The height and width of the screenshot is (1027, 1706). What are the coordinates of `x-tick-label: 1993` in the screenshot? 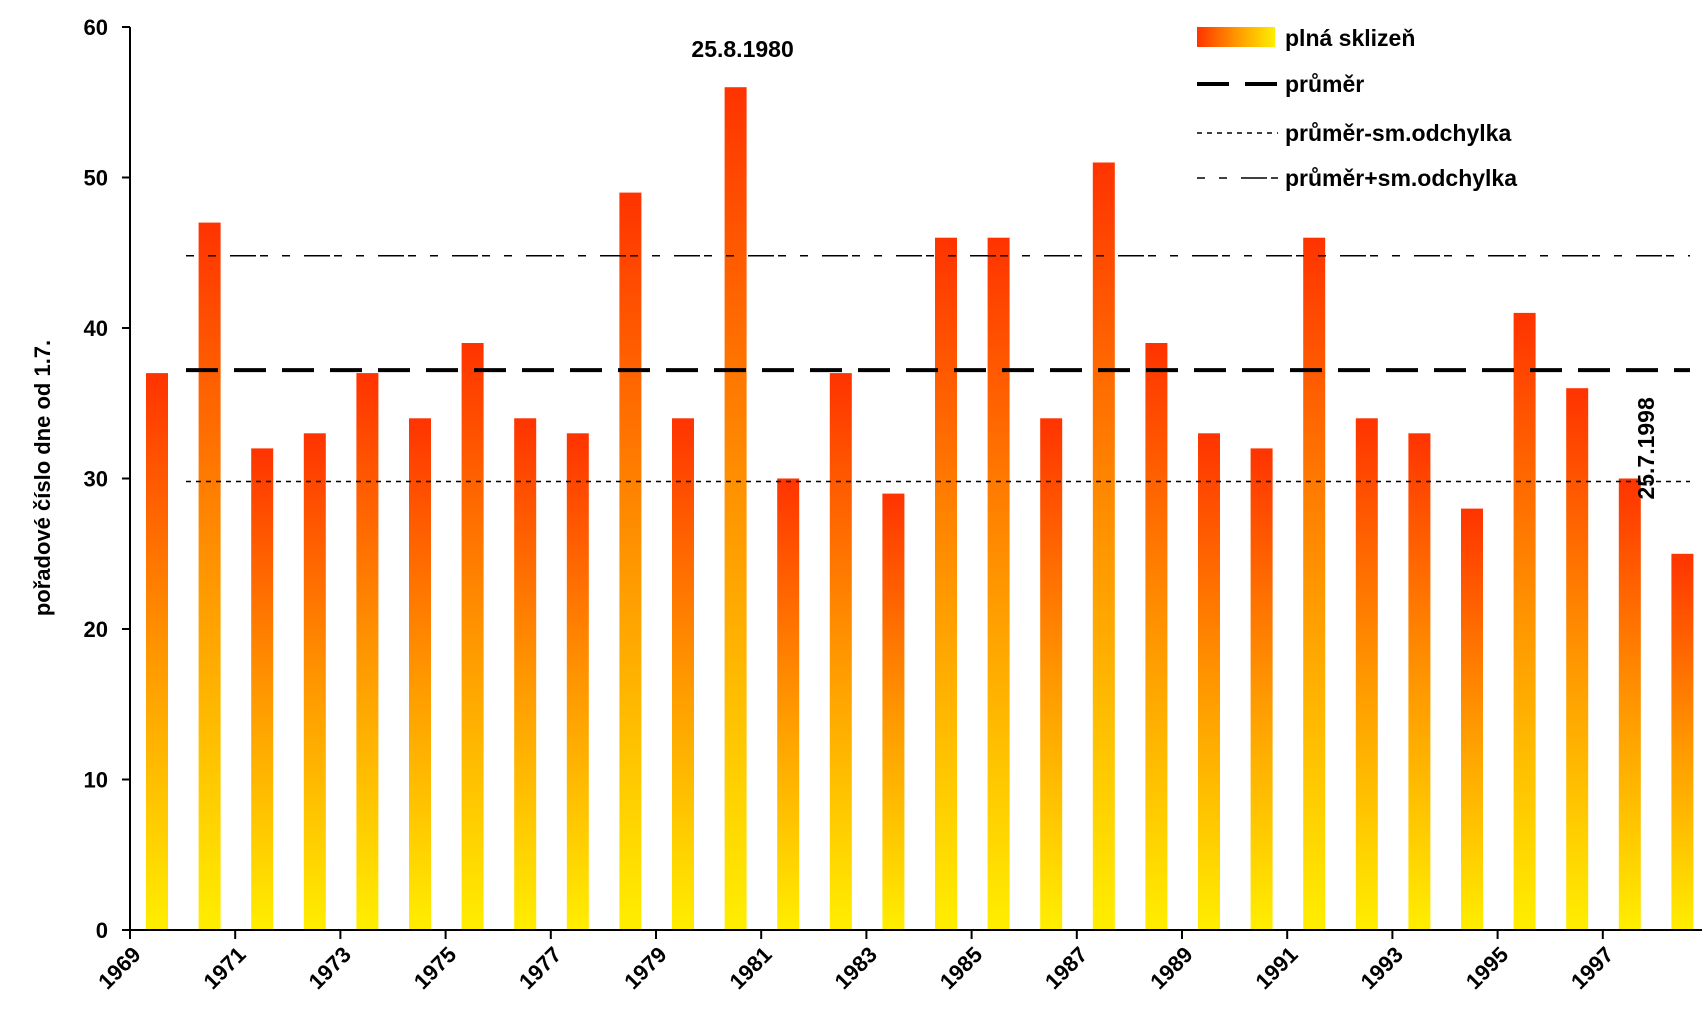 It's located at (1382, 968).